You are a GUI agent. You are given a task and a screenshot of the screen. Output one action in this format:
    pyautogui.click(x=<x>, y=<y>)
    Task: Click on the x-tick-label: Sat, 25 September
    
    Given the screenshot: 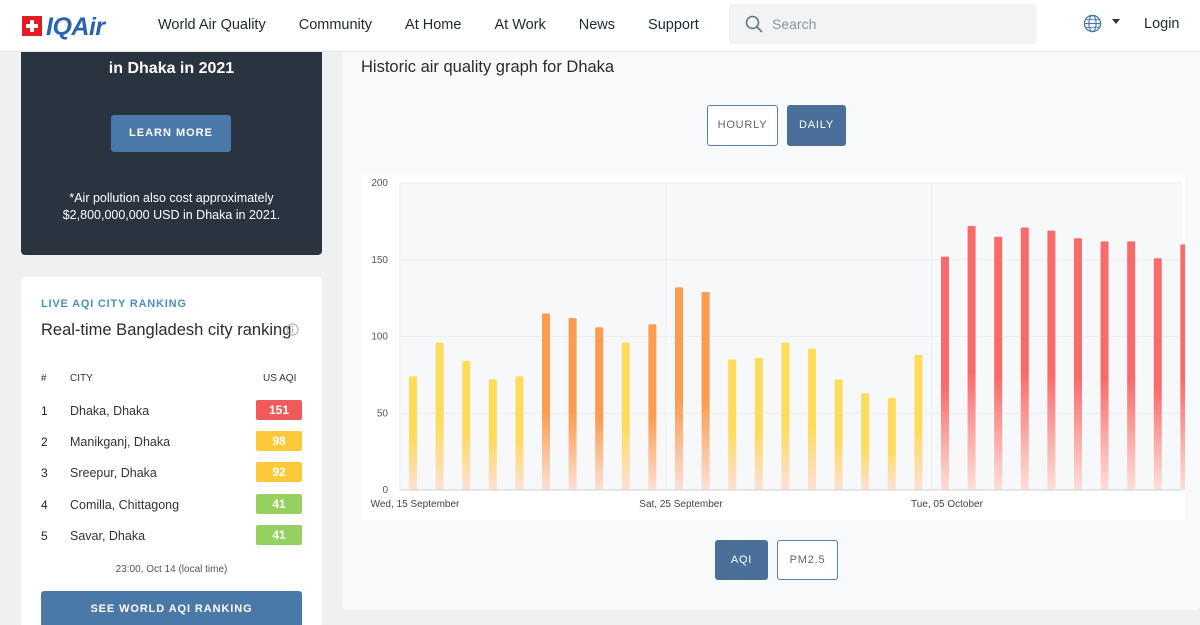 What is the action you would take?
    pyautogui.click(x=681, y=504)
    